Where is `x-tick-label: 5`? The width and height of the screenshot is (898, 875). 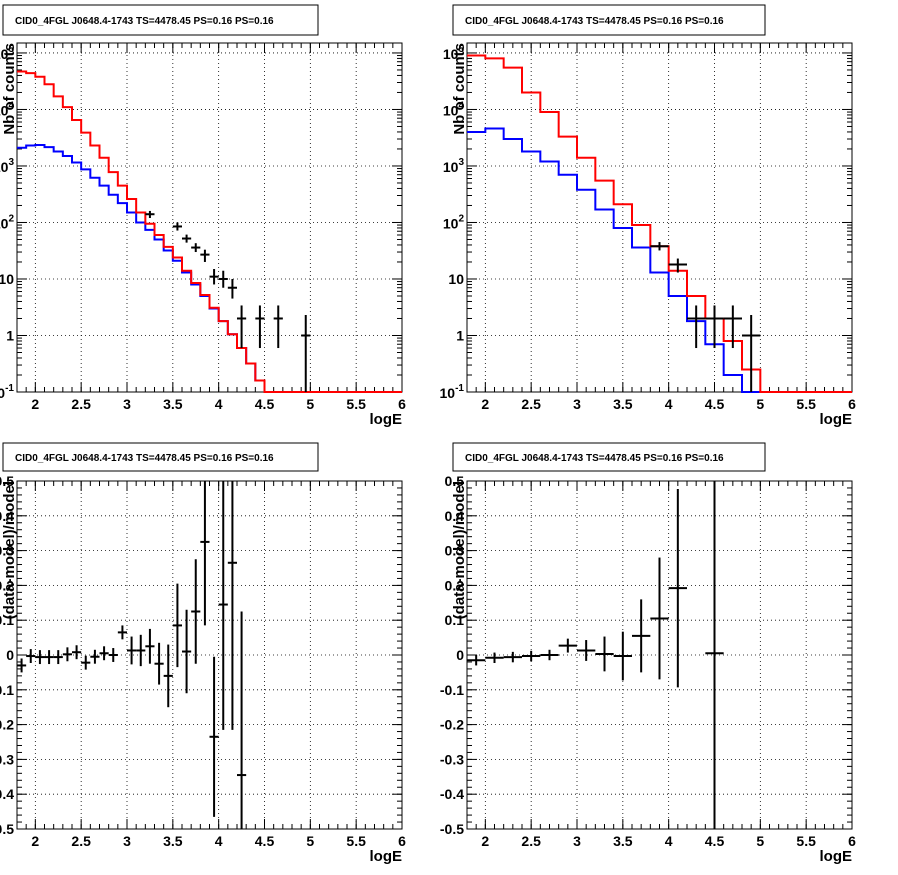 x-tick-label: 5 is located at coordinates (310, 841).